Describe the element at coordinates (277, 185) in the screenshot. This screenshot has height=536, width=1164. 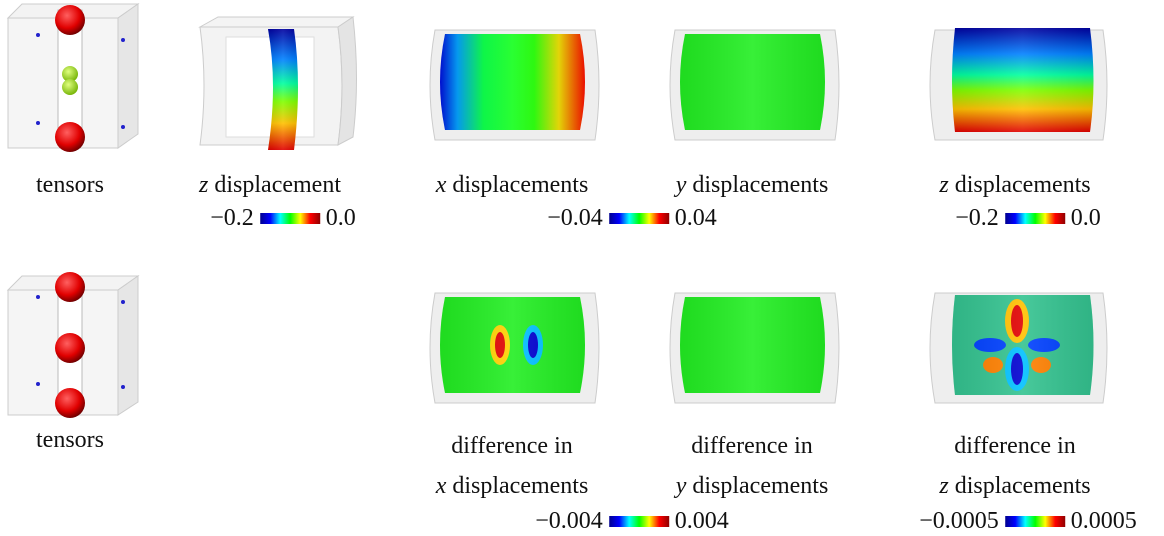
I see `caption-text: displacement` at that location.